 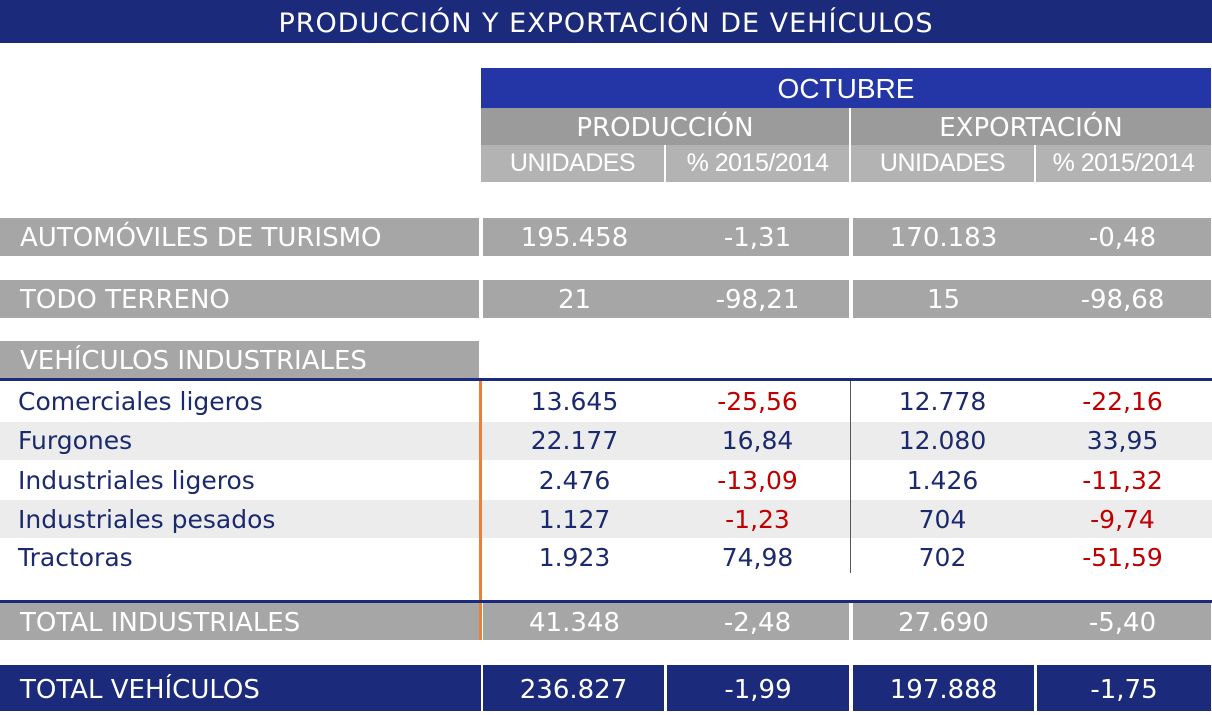 What do you see at coordinates (574, 557) in the screenshot?
I see `tractoras-production-units: 1.923` at bounding box center [574, 557].